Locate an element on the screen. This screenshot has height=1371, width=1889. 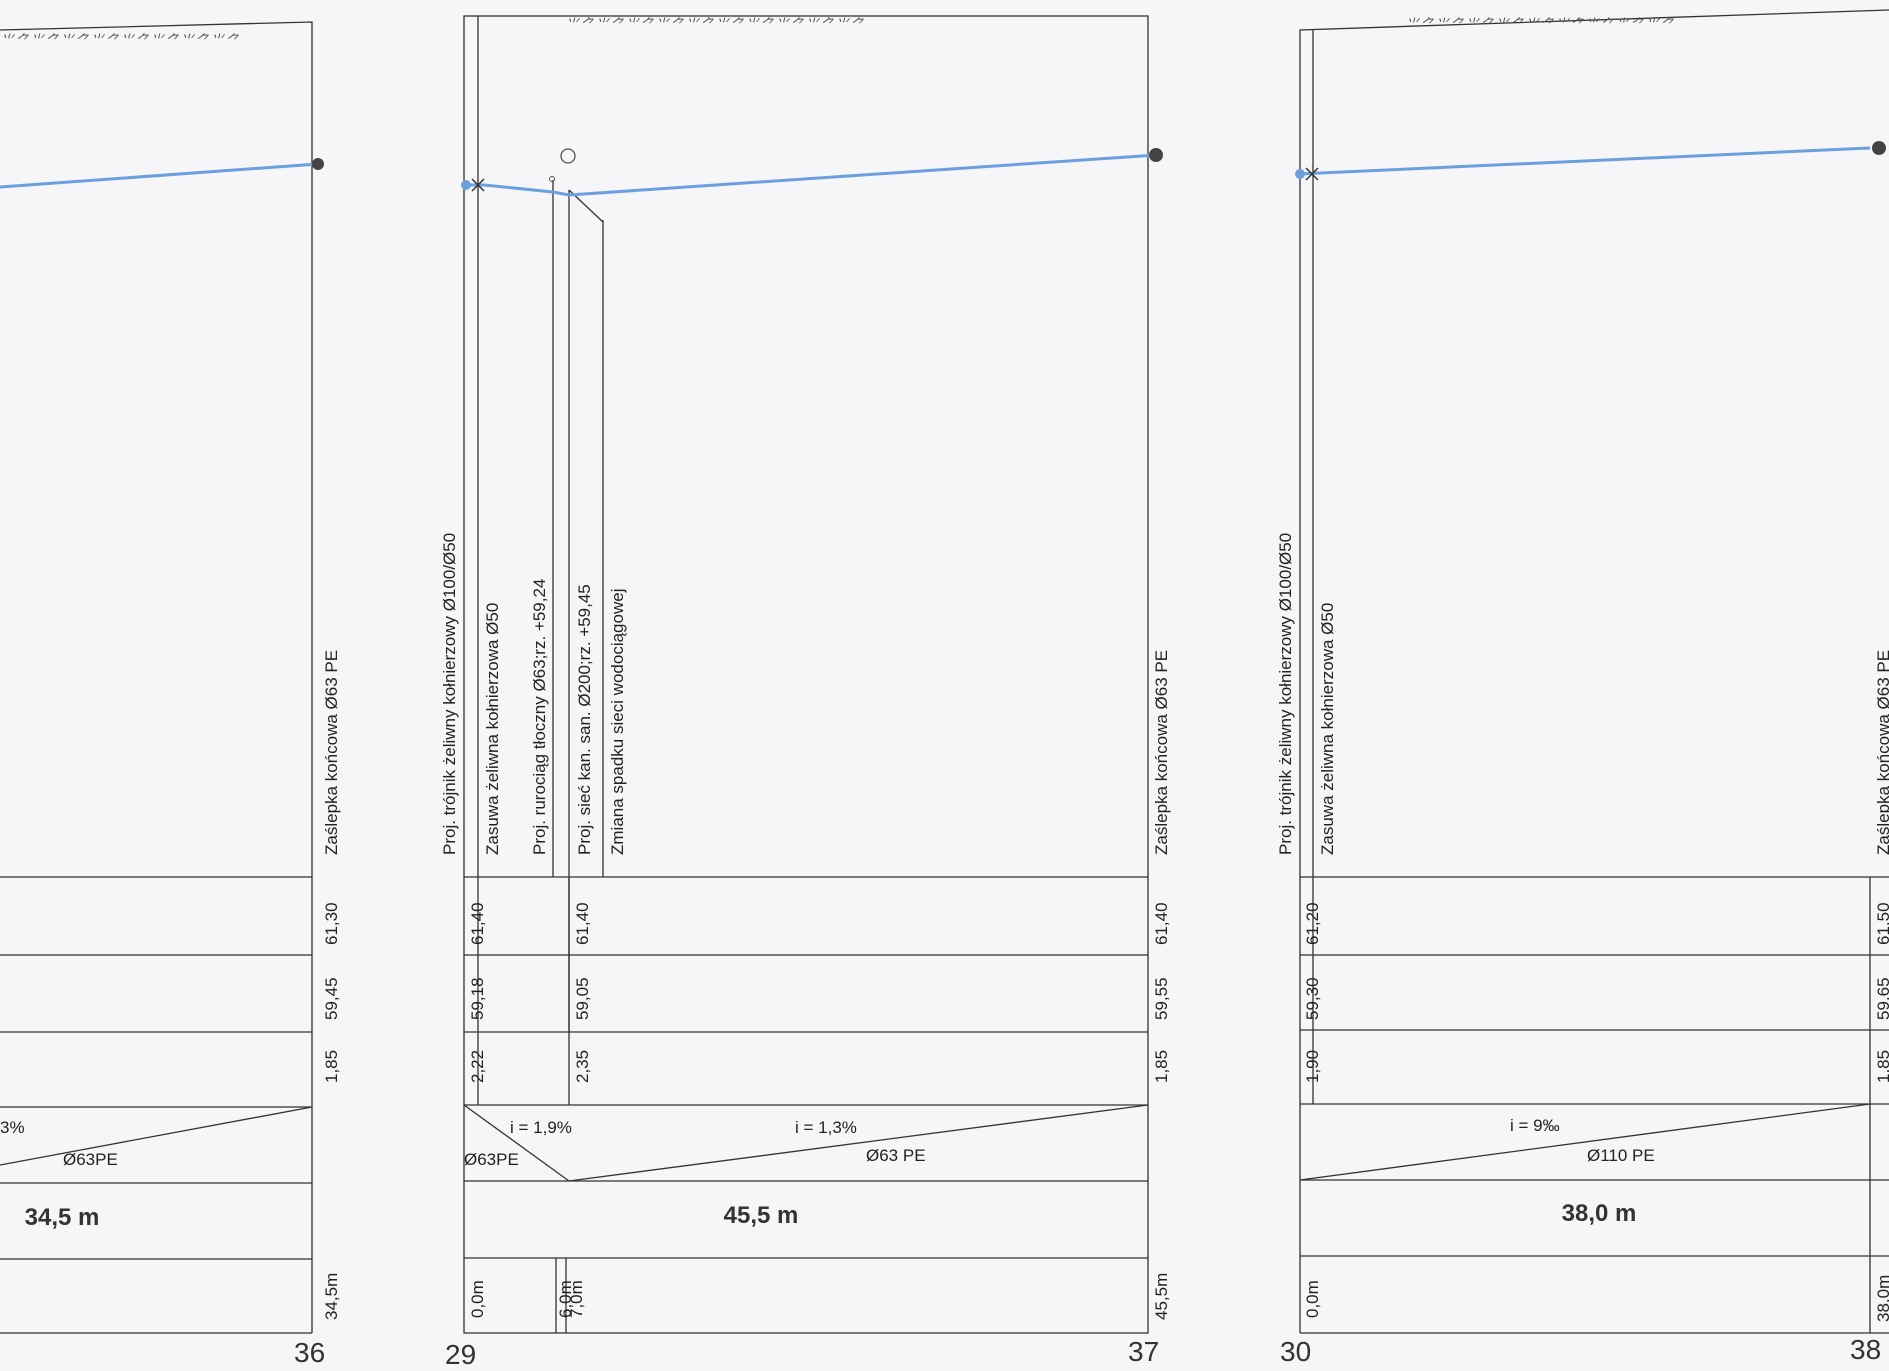
profile-3-end-station: 38 is located at coordinates (1866, 1349).